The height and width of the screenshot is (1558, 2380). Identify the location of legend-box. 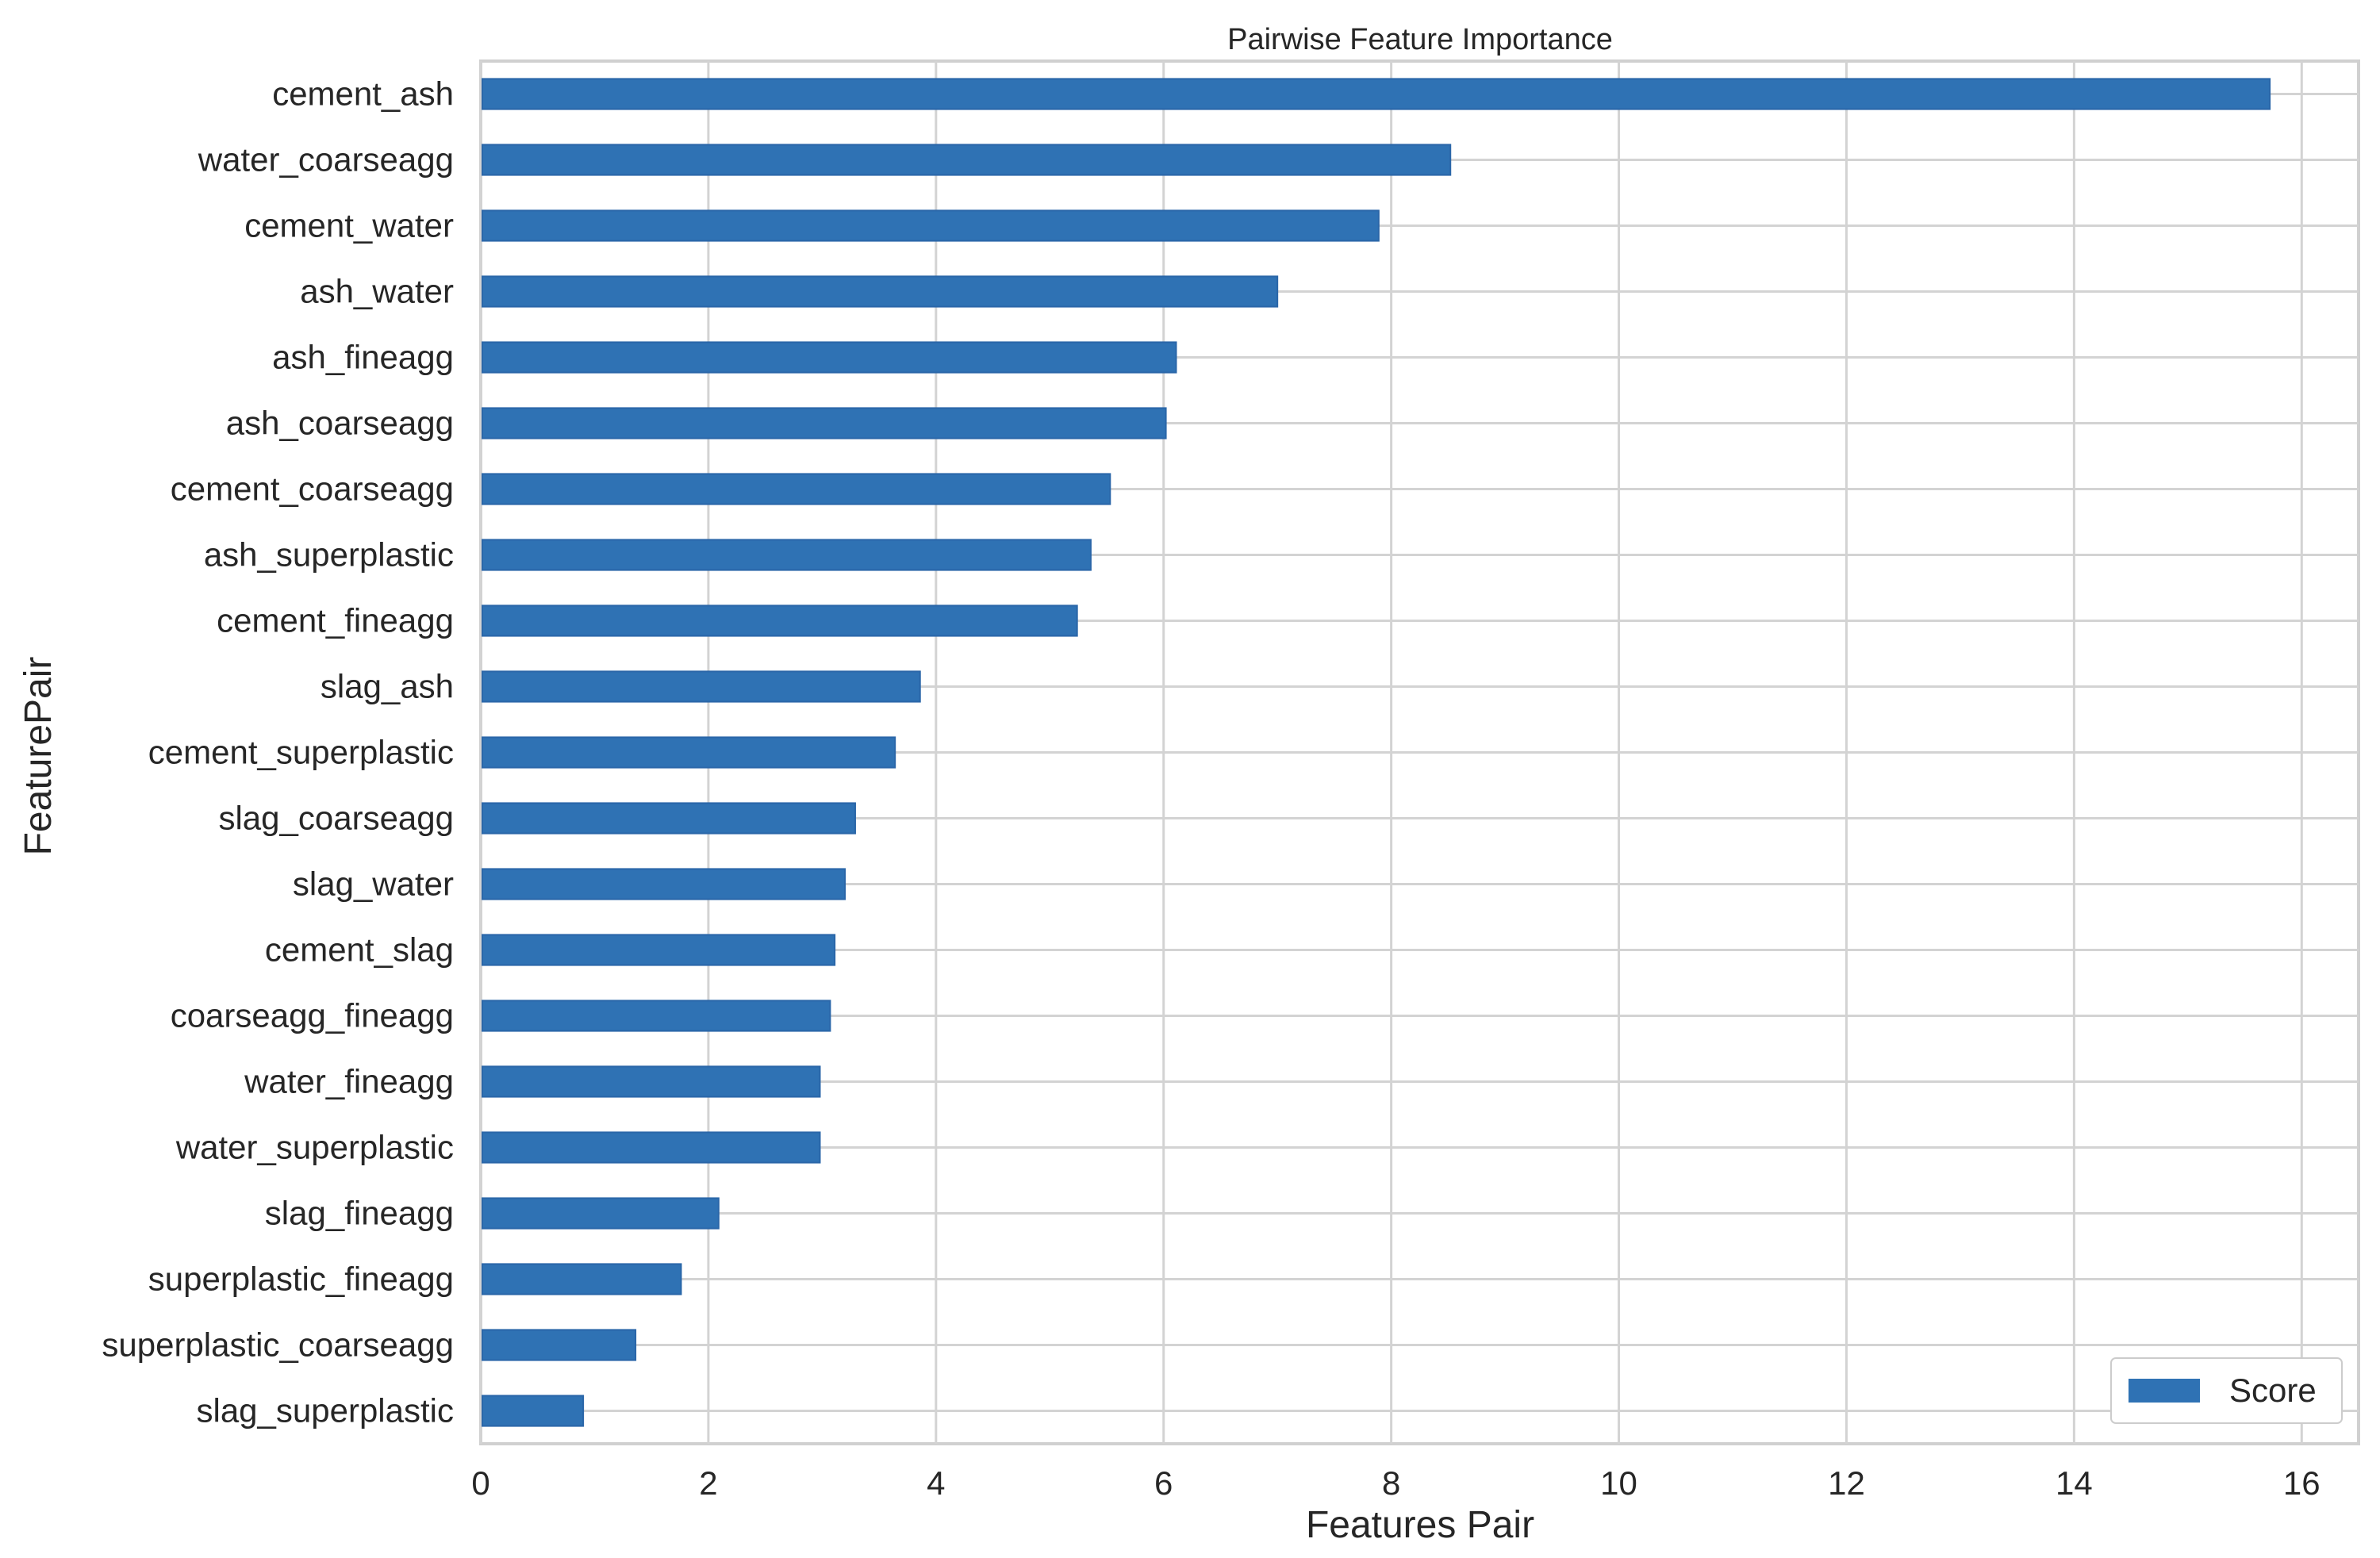
(2226, 1390).